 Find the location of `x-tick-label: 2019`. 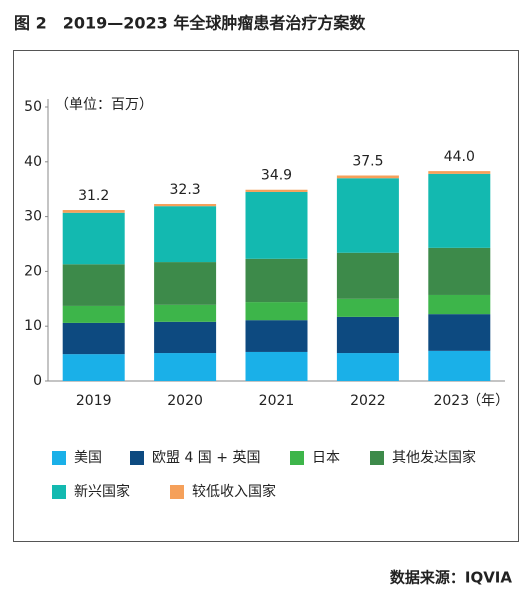

x-tick-label: 2019 is located at coordinates (94, 401).